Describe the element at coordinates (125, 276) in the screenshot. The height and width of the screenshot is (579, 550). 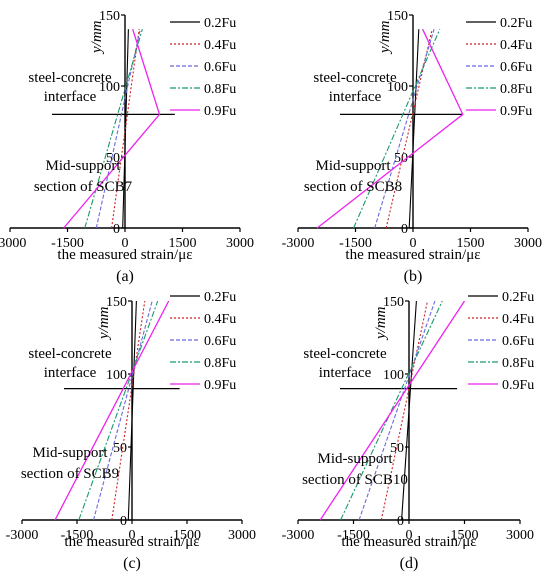
I see `panel-label: (a)` at that location.